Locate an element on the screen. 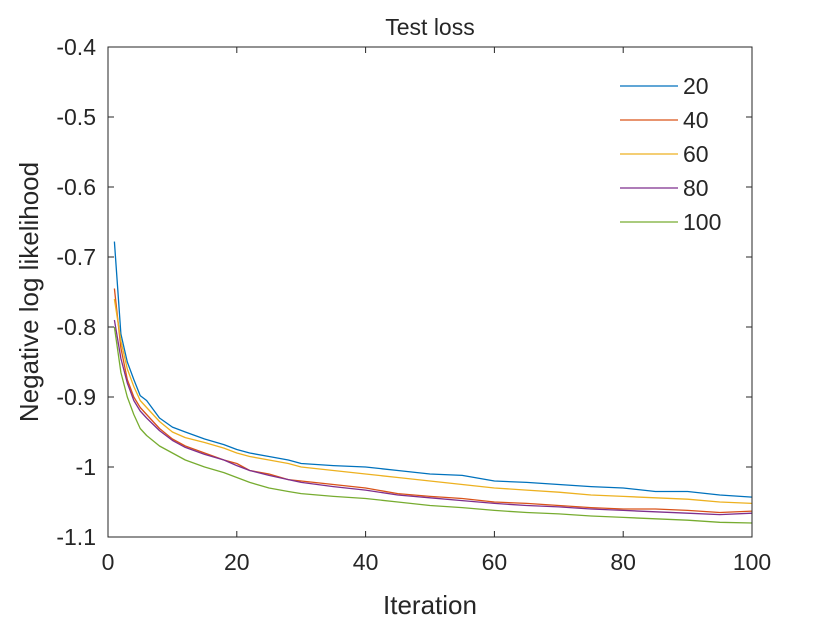 The height and width of the screenshot is (637, 831). y-tick-label: -1 is located at coordinates (86, 467).